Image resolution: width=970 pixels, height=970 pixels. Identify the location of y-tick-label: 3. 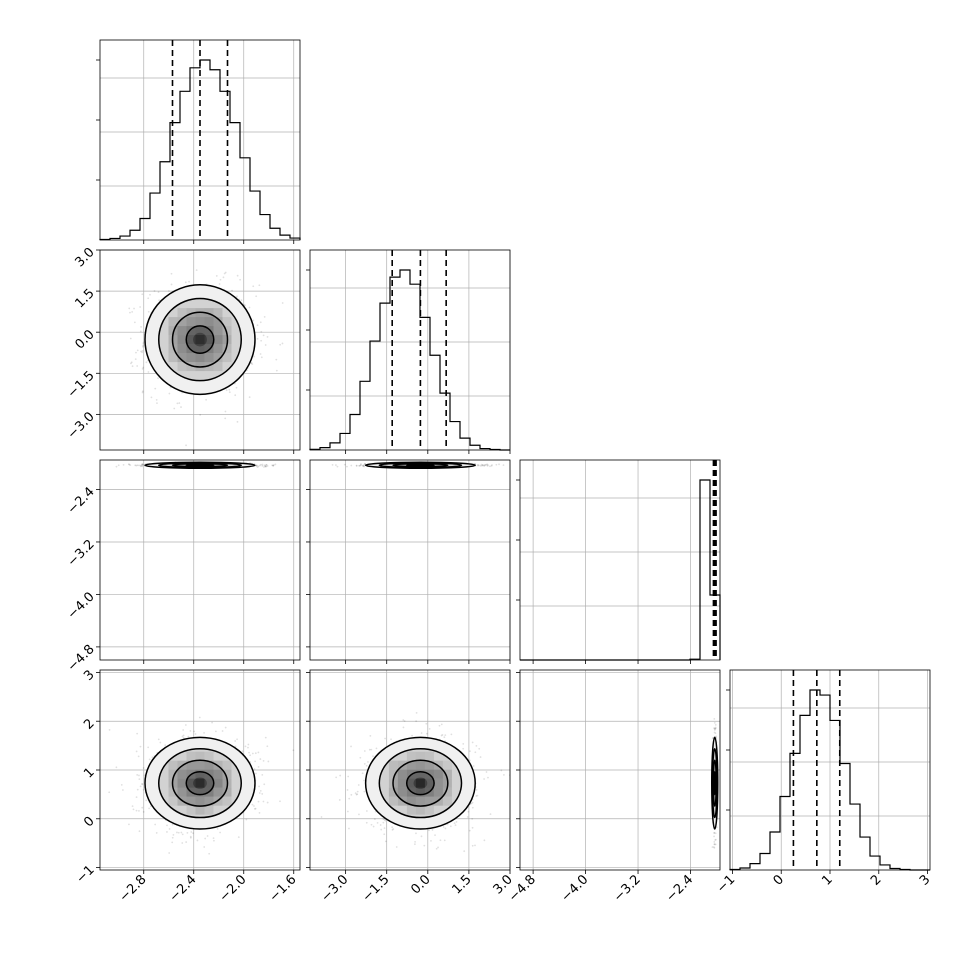
(89, 675).